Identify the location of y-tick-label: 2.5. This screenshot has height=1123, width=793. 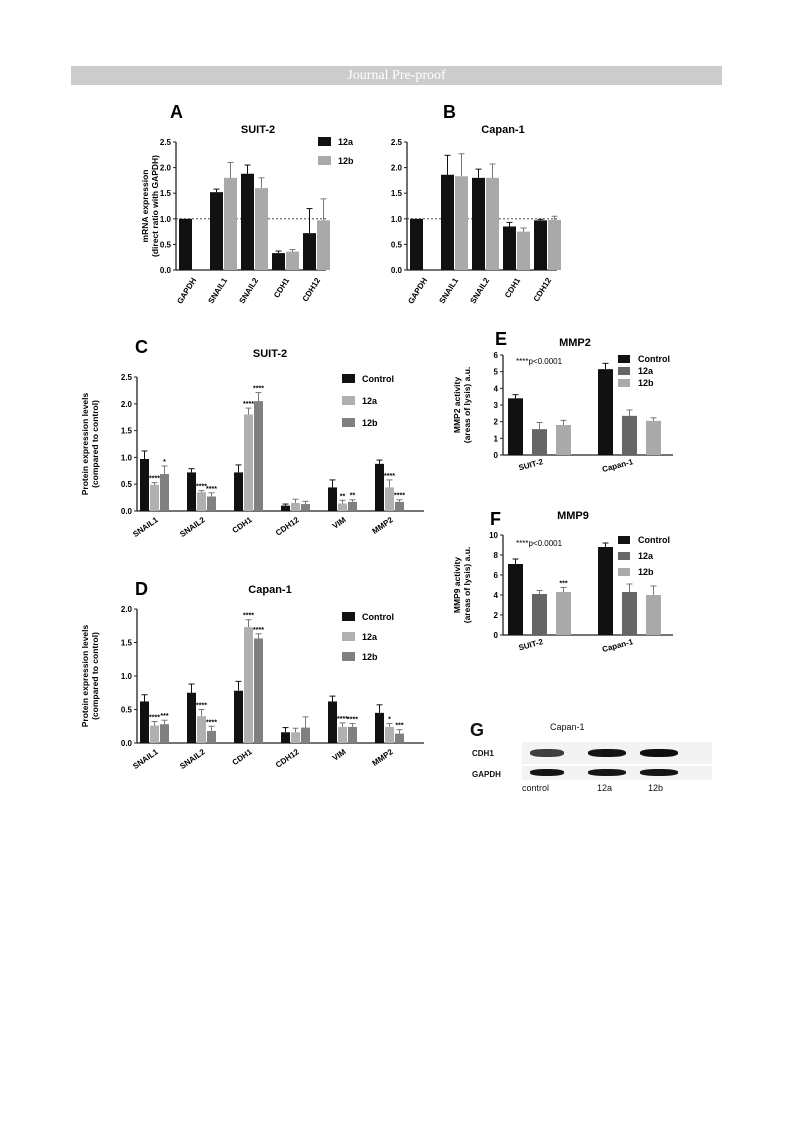
(166, 142).